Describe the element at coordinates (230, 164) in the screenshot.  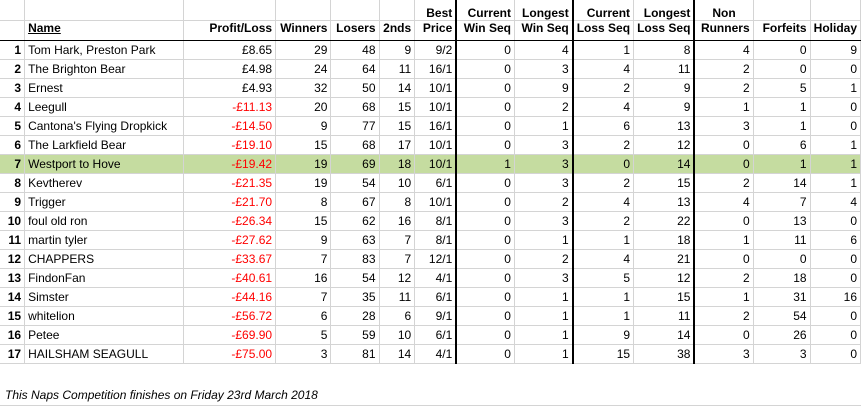
I see `profit-loss-cell: -£19.42` at that location.